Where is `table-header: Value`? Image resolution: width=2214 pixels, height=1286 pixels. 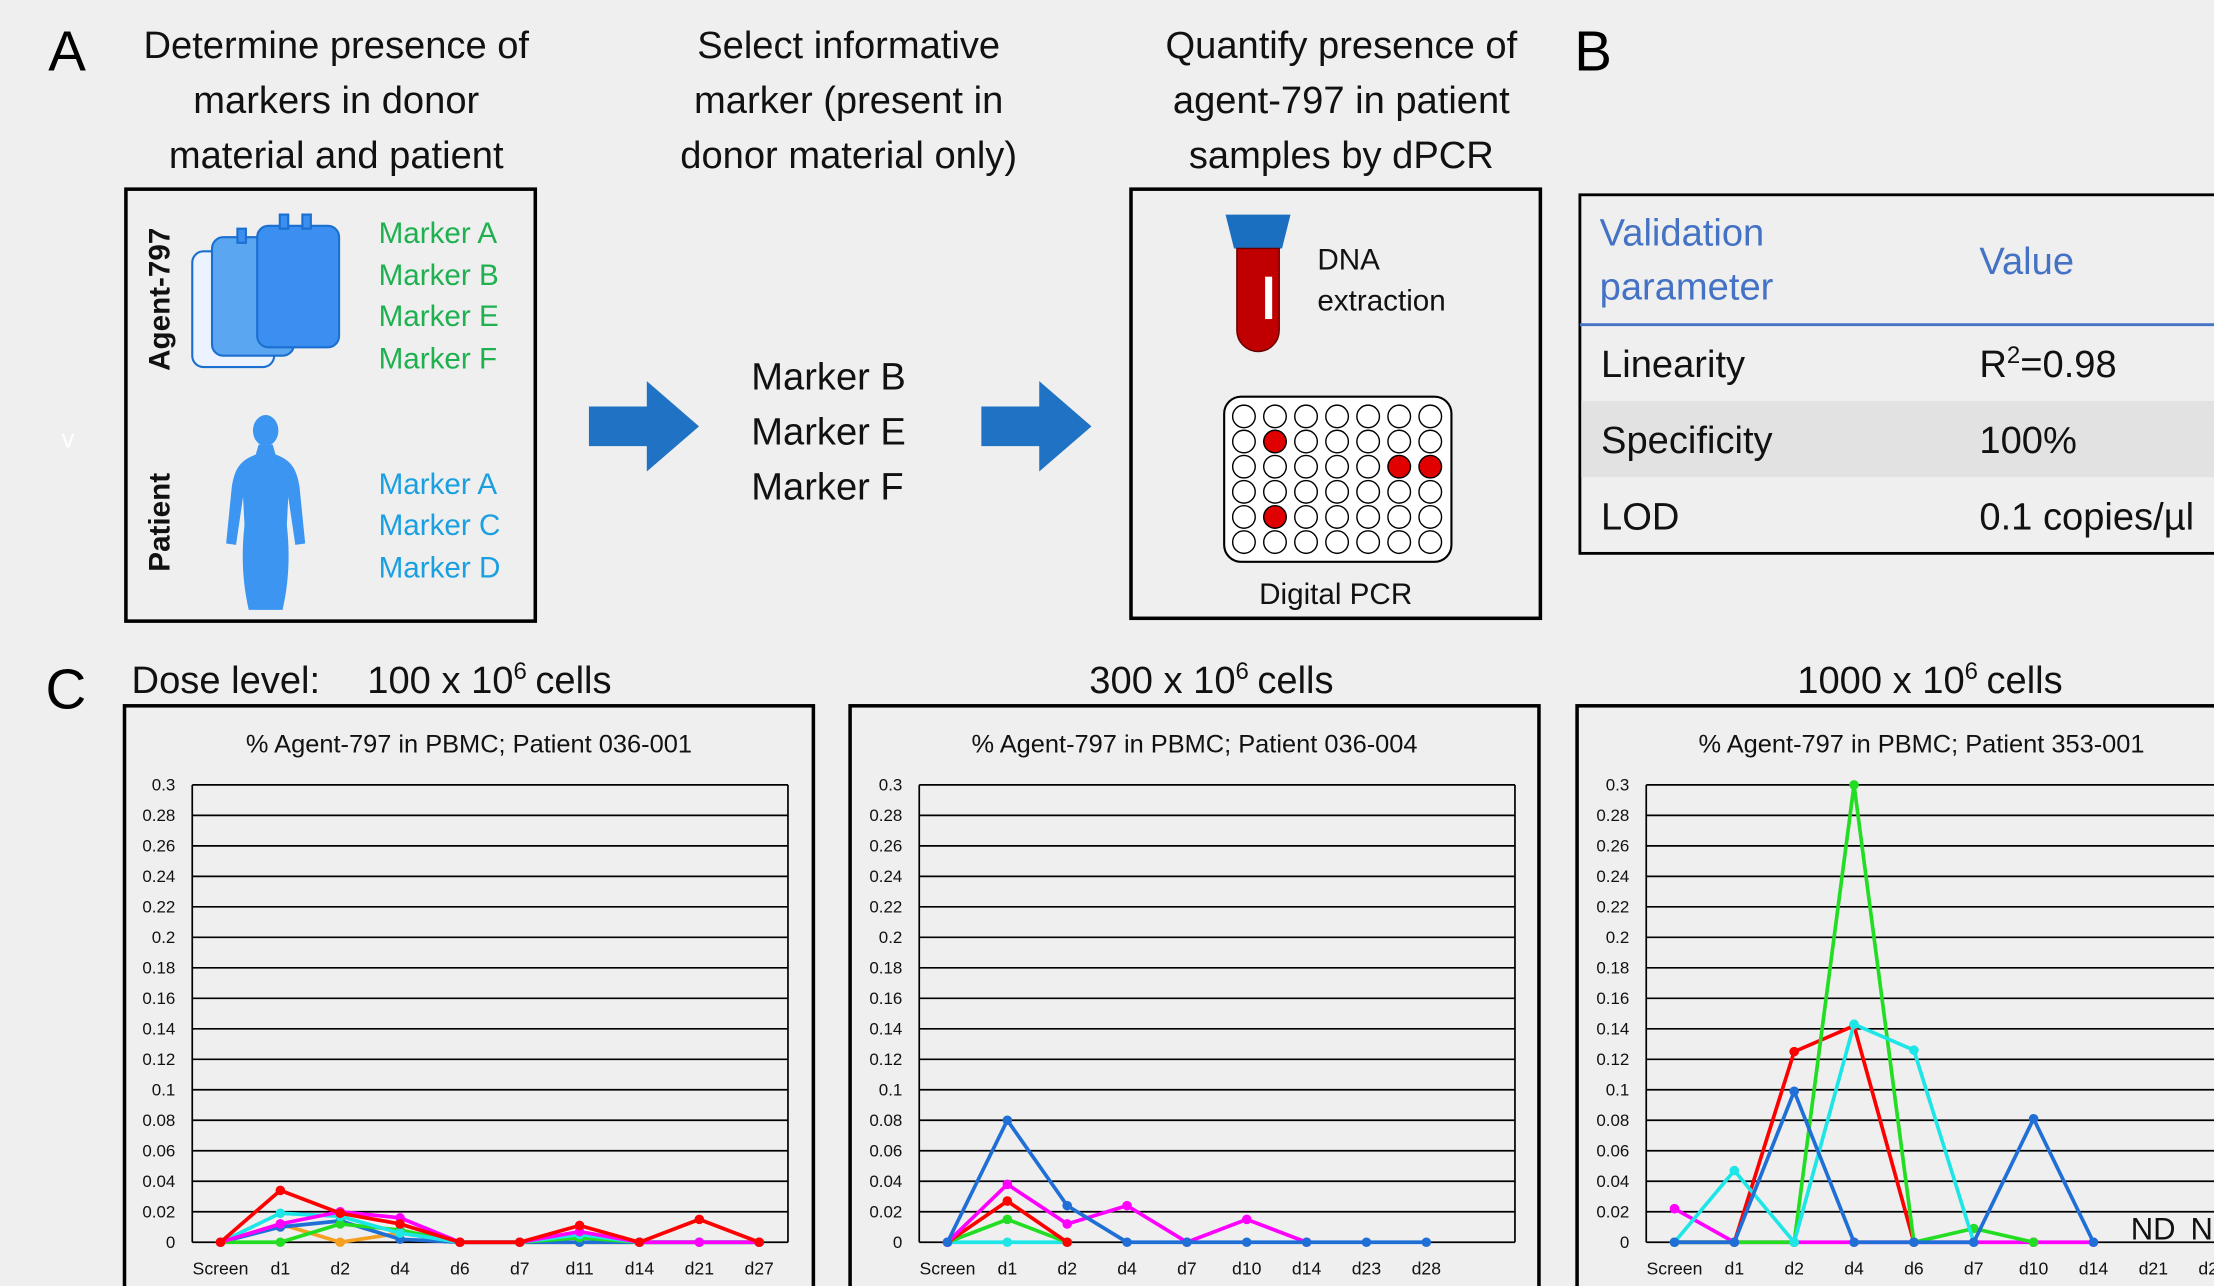 table-header: Value is located at coordinates (2026, 262).